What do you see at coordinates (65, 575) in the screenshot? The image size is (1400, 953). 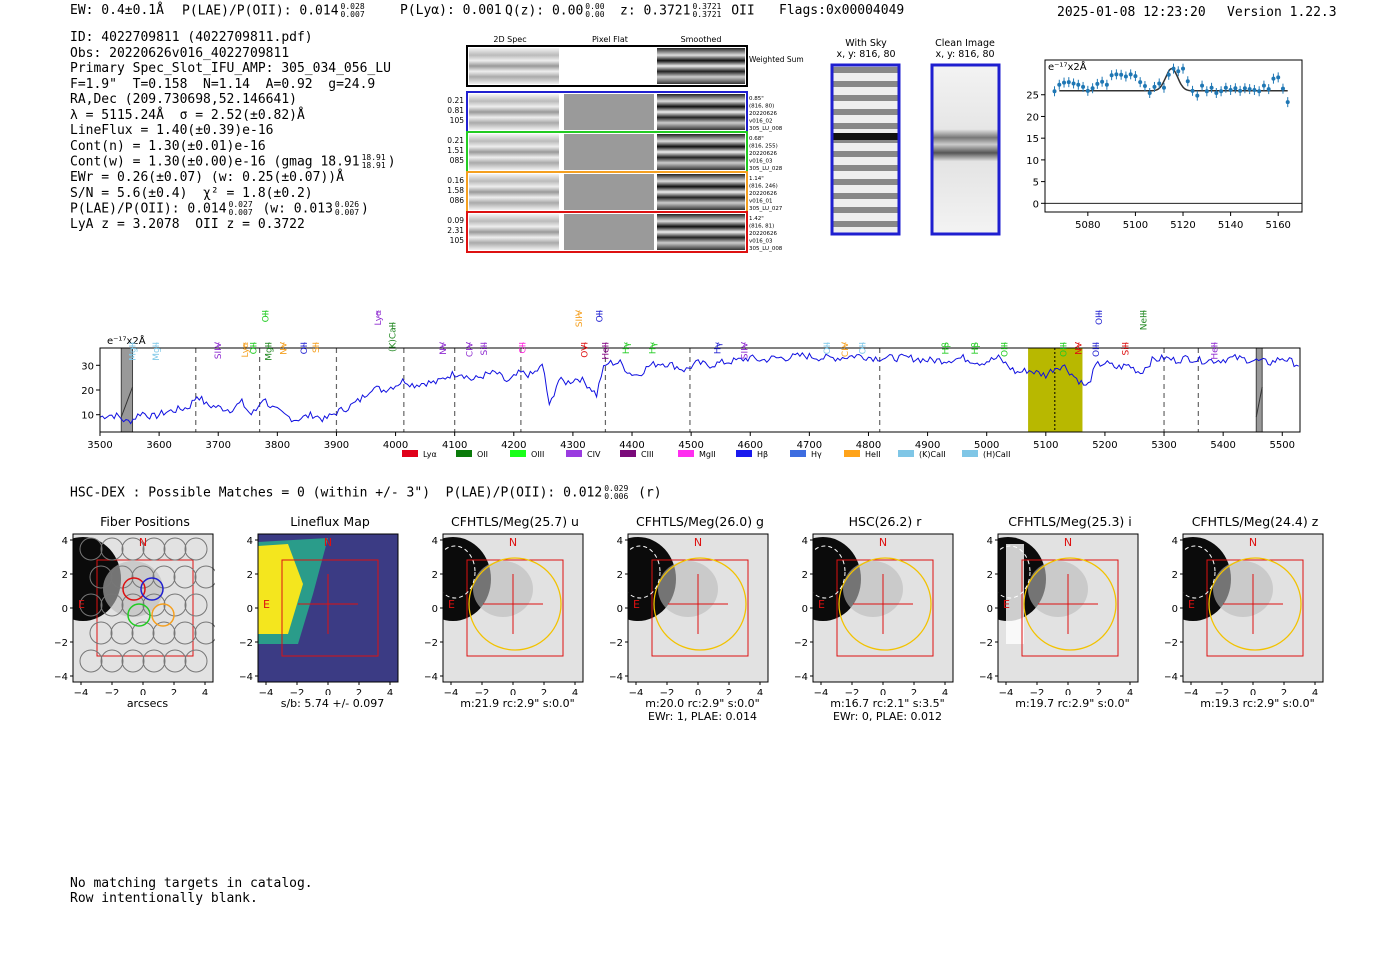 I see `cutout-ytick-label: 2` at bounding box center [65, 575].